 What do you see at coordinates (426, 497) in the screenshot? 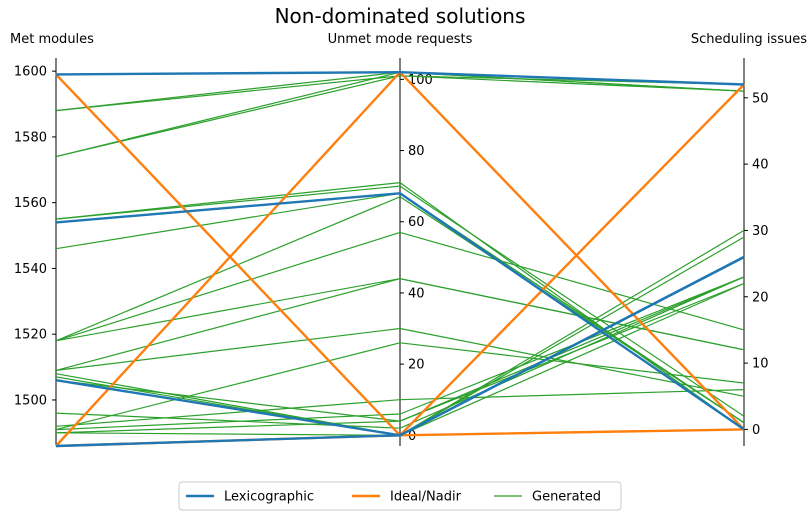
I see `legend-label: Ideal/Nadir` at bounding box center [426, 497].